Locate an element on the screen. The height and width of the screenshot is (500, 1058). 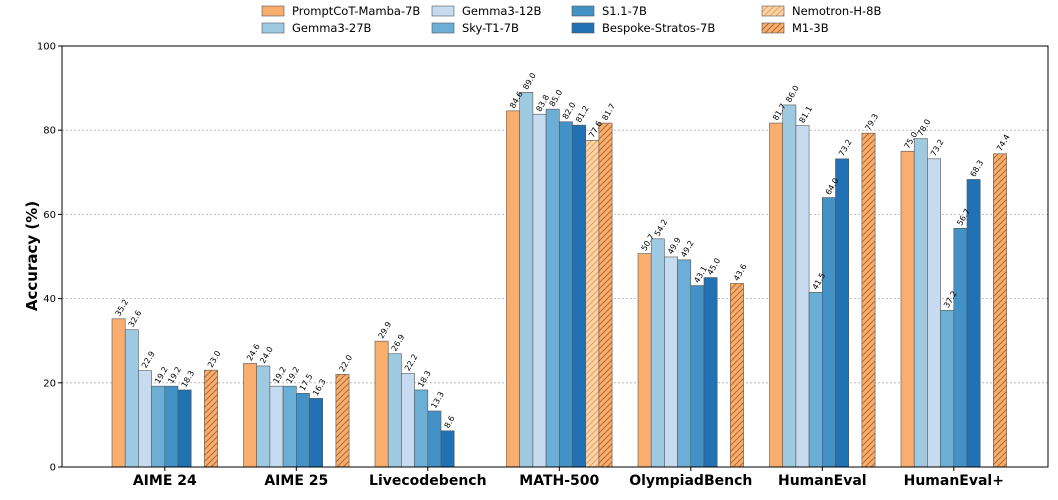
legend-entry: Sky-T1-7B is located at coordinates (490, 28).